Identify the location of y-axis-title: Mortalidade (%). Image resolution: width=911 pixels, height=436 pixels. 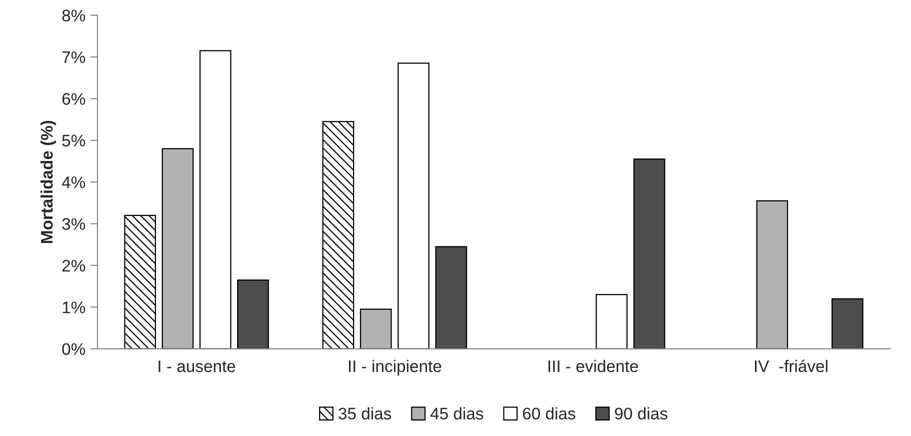
(48, 181).